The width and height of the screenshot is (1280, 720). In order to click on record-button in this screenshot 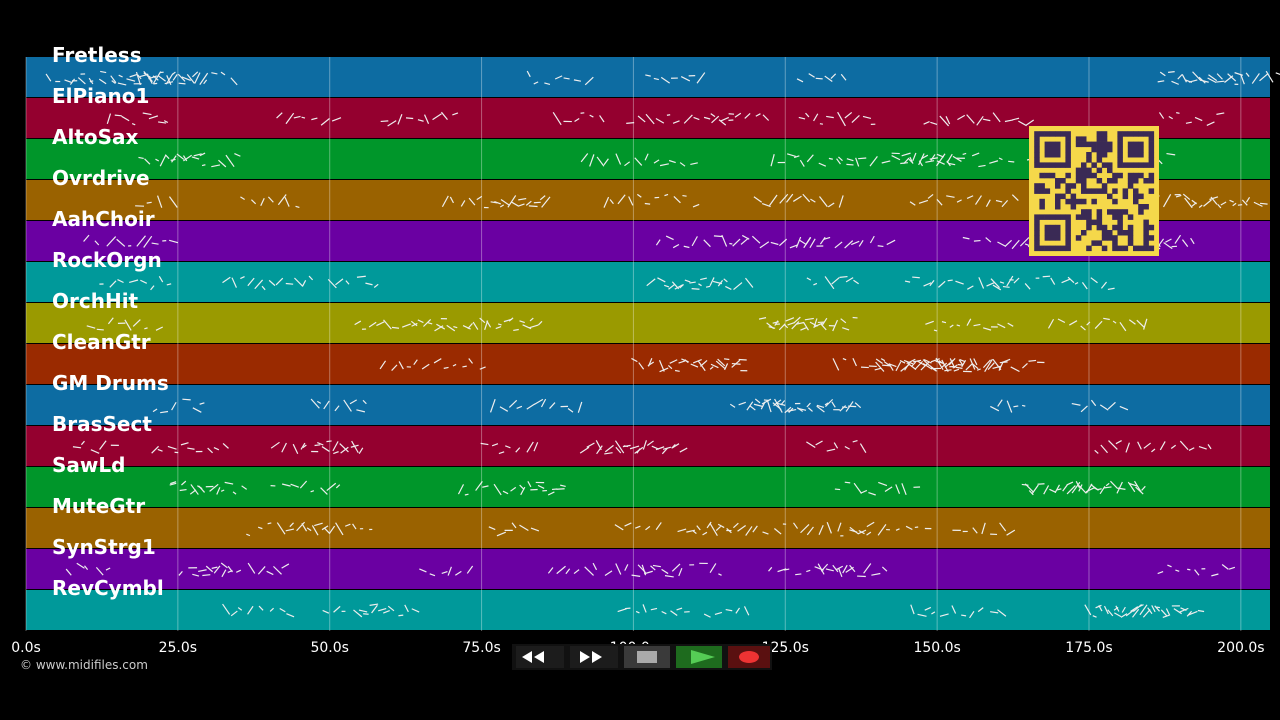, I will do `click(749, 657)`.